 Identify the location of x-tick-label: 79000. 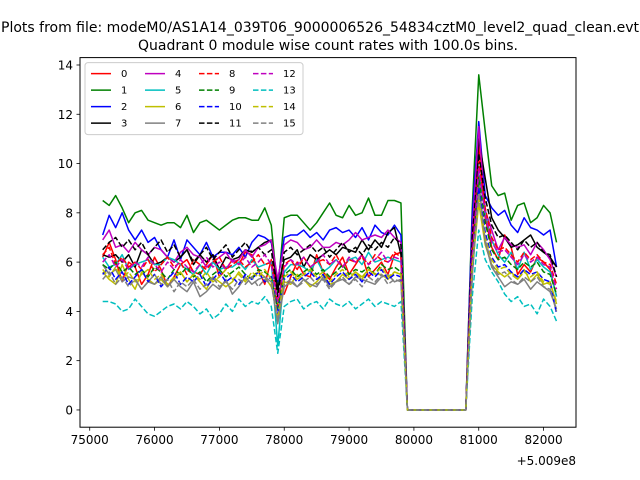
(349, 440).